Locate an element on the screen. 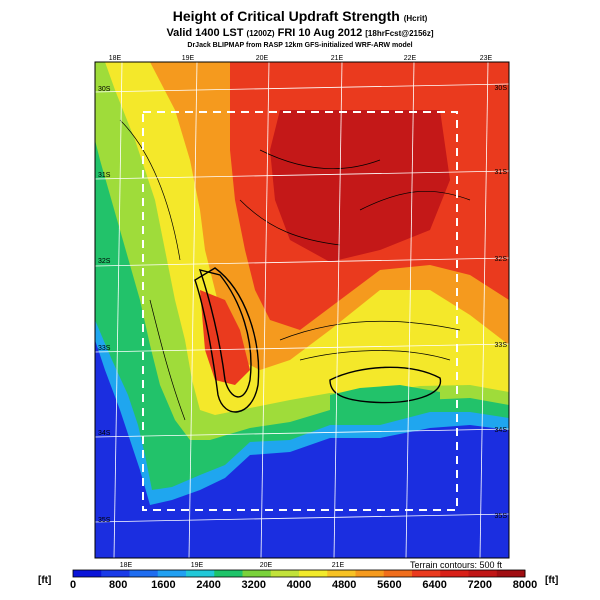 This screenshot has width=600, height=600. valid-text: Valid 1400 LST is located at coordinates (205, 33).